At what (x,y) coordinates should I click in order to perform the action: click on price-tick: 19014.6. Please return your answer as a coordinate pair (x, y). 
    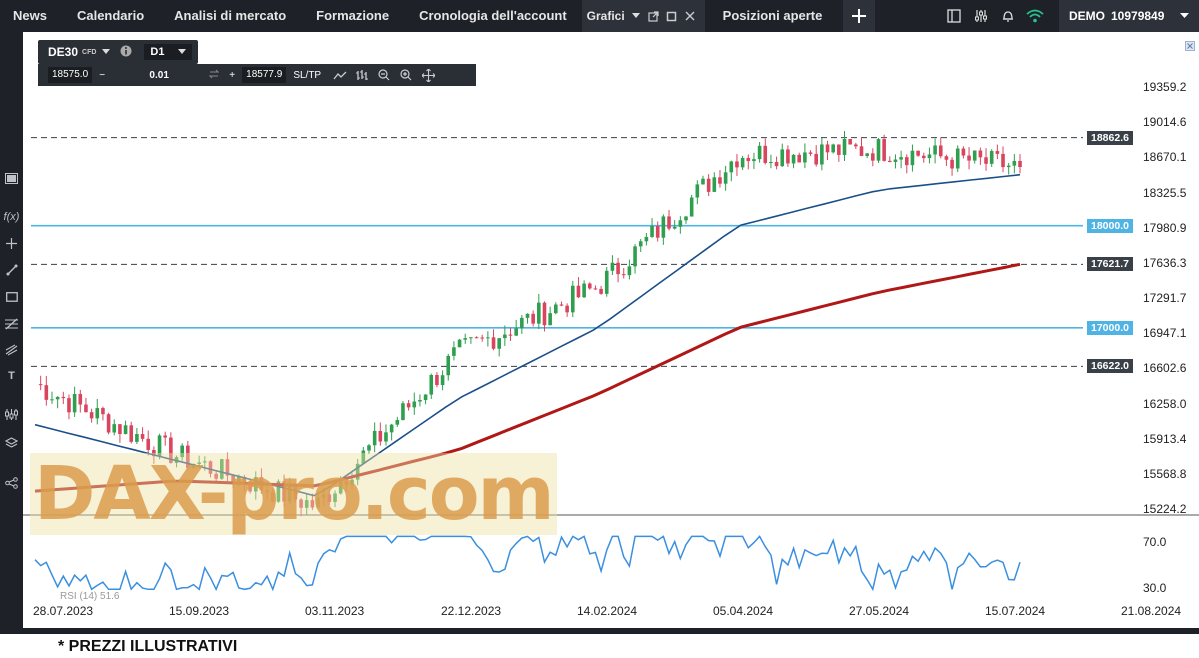
    Looking at the image, I should click on (1165, 122).